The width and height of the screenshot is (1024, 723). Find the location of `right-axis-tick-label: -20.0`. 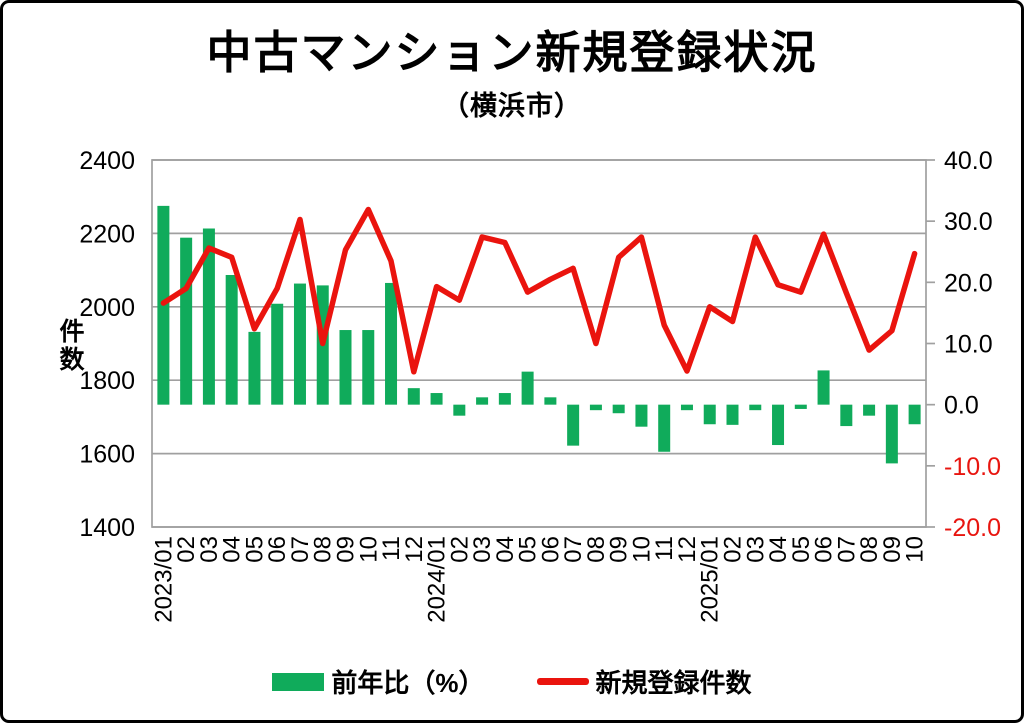

right-axis-tick-label: -20.0 is located at coordinates (972, 528).